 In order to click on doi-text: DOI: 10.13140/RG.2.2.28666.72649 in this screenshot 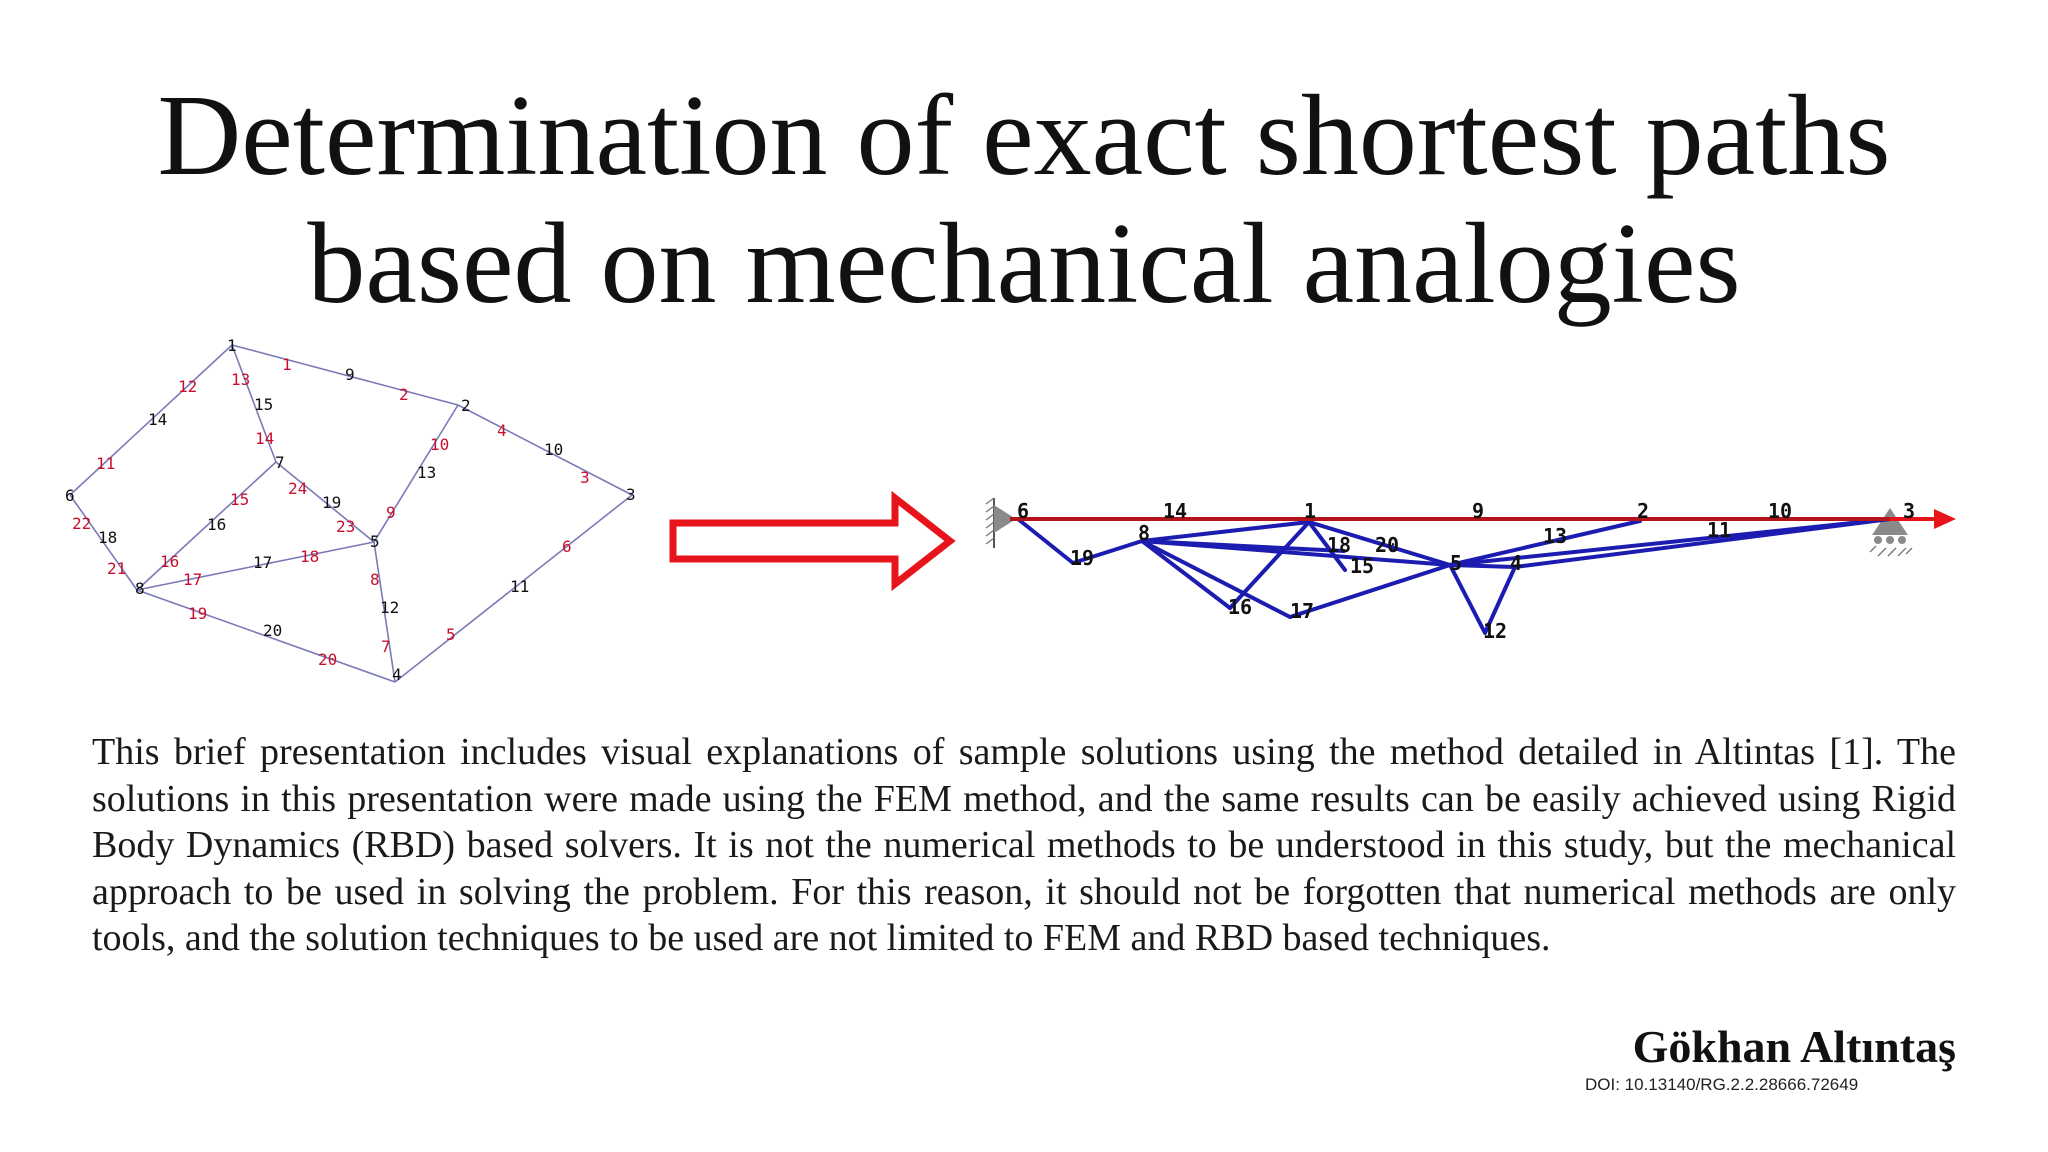, I will do `click(1722, 1084)`.